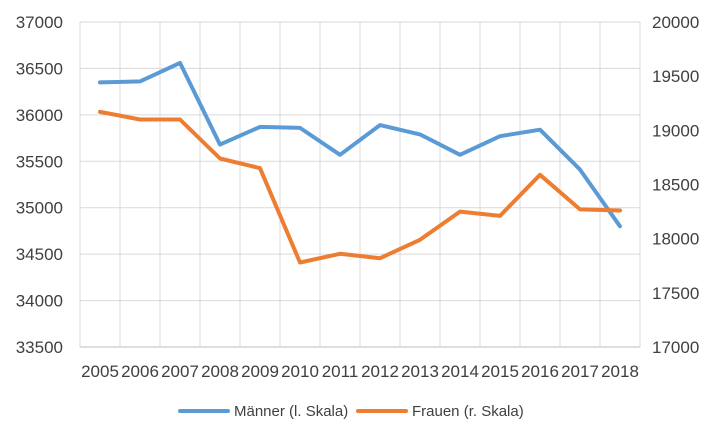  What do you see at coordinates (468, 411) in the screenshot?
I see `legend-label: Frauen (r. Skala)` at bounding box center [468, 411].